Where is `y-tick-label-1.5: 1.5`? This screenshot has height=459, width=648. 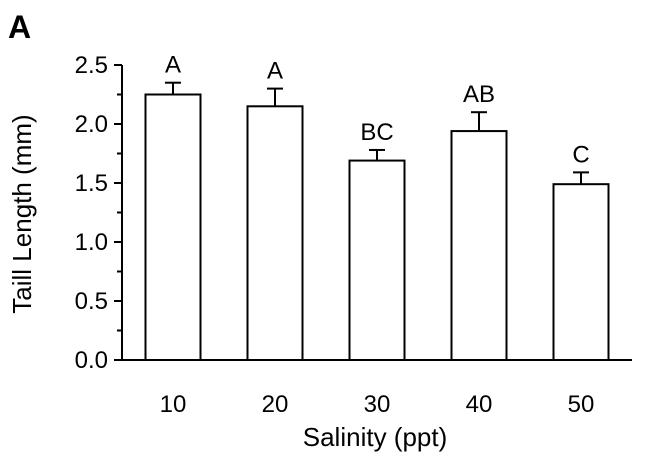
y-tick-label-1.5: 1.5 is located at coordinates (91, 183).